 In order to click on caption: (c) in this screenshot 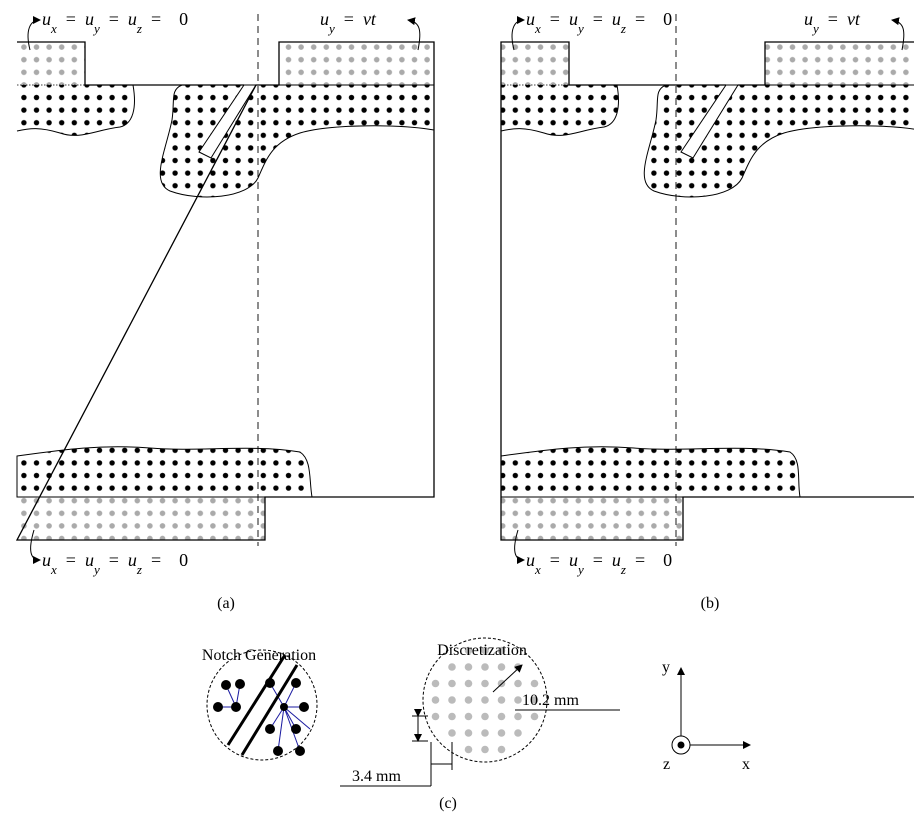, I will do `click(448, 803)`.